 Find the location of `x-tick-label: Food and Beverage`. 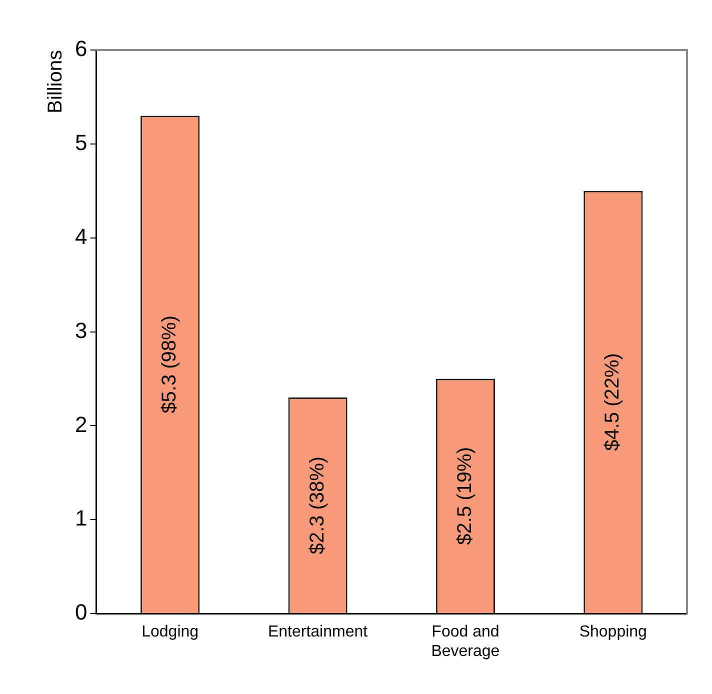

x-tick-label: Food and Beverage is located at coordinates (465, 642).